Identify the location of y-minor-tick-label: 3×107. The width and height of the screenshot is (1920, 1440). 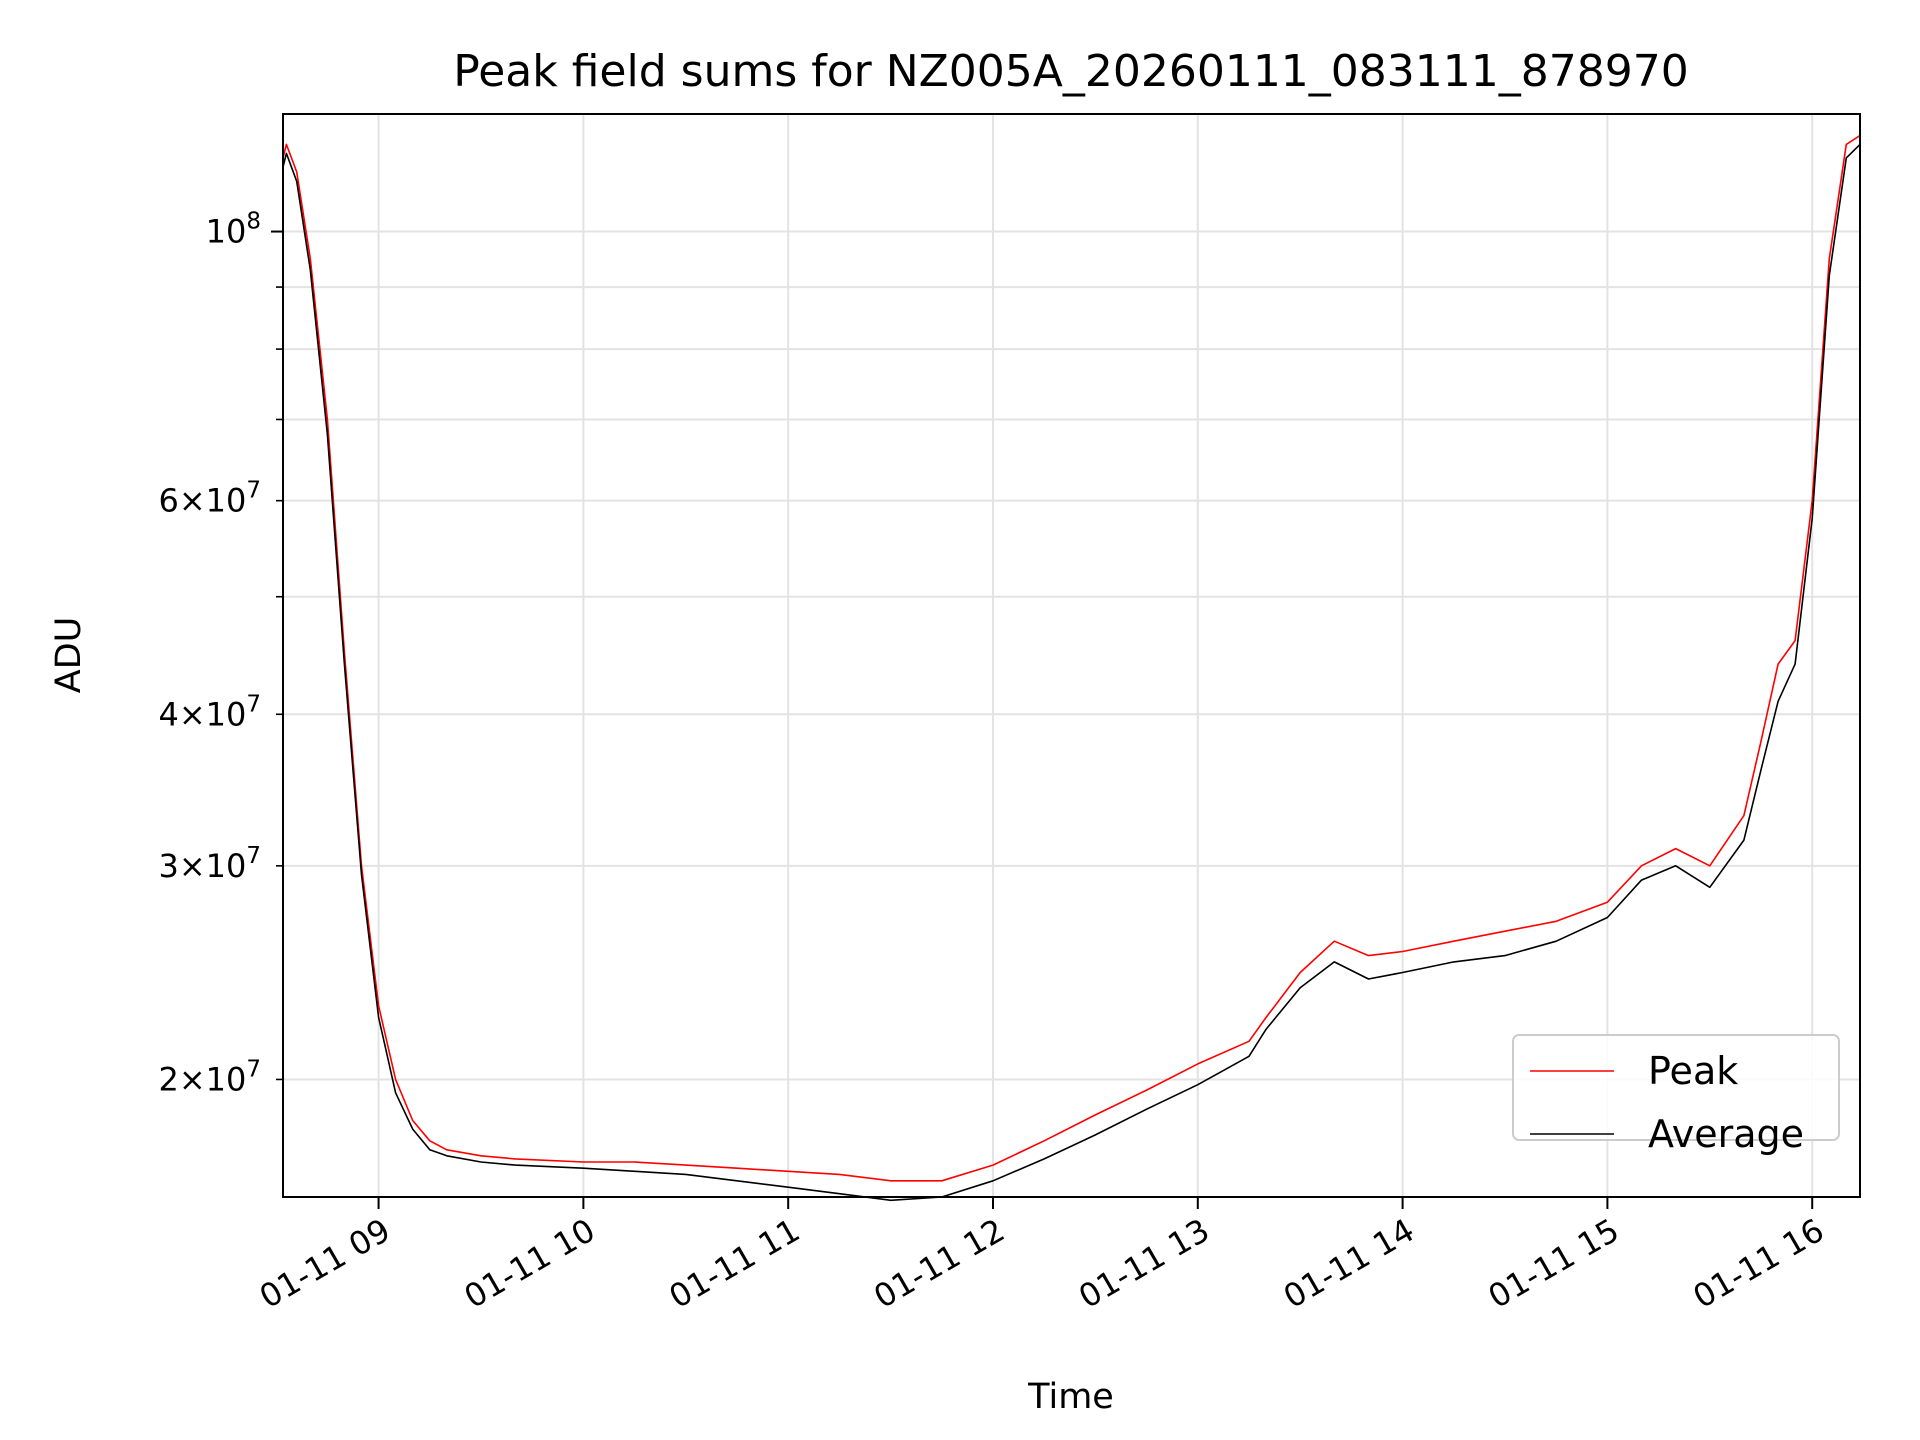
(209, 864).